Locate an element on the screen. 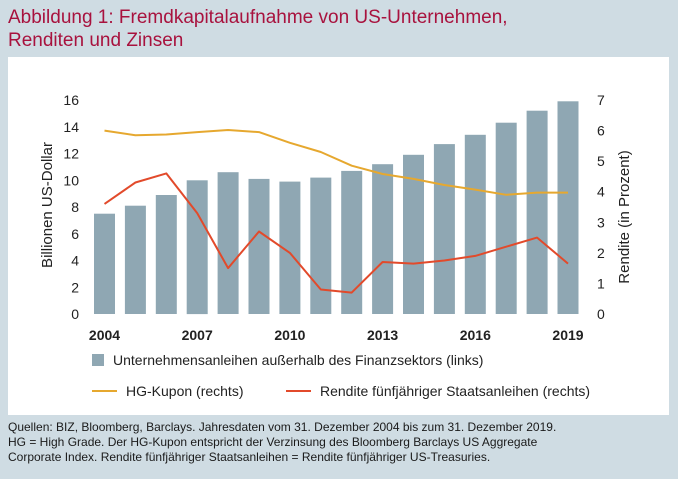 The image size is (678, 479). bar-2004 is located at coordinates (104, 263).